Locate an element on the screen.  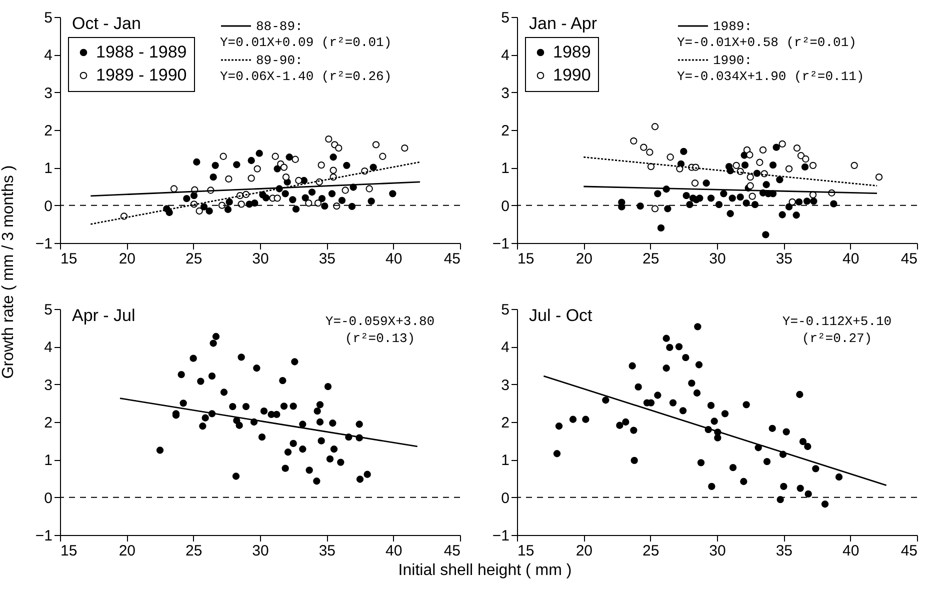
chart-title: Jul - Oct is located at coordinates (561, 315).